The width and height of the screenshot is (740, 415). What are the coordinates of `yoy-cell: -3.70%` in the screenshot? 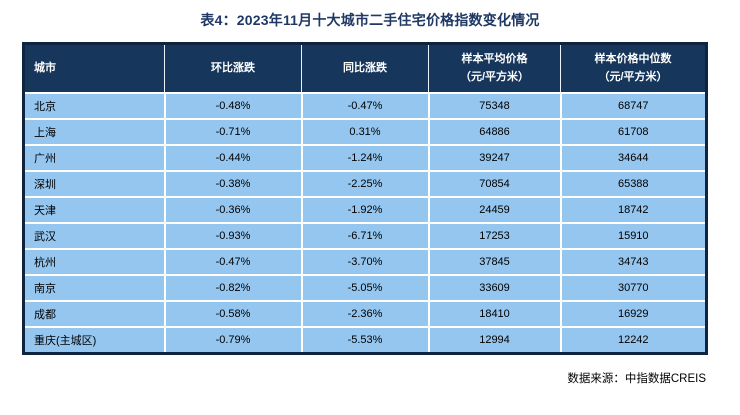 It's located at (365, 262).